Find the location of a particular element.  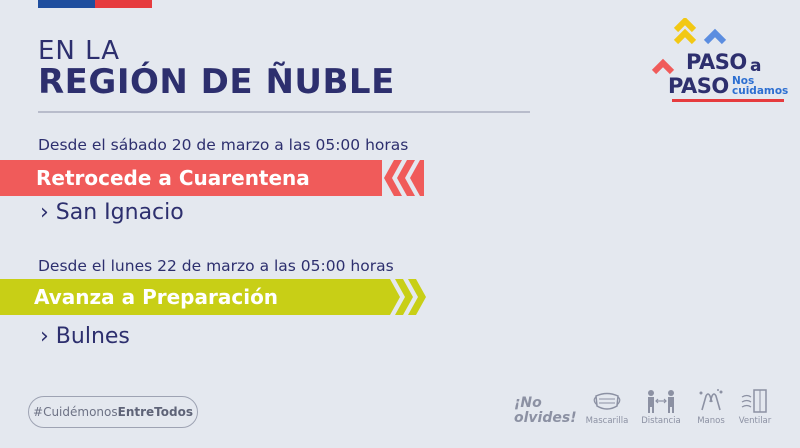

hashtag-prefix: #Cuidémonos is located at coordinates (75, 412).